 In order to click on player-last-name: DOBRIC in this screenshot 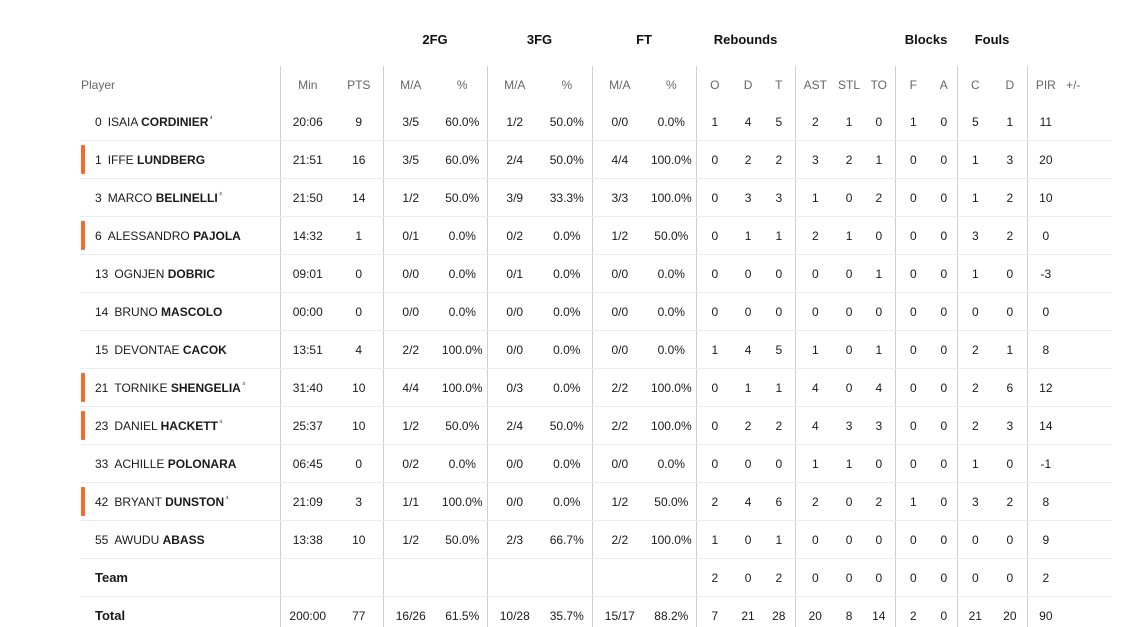, I will do `click(191, 273)`.